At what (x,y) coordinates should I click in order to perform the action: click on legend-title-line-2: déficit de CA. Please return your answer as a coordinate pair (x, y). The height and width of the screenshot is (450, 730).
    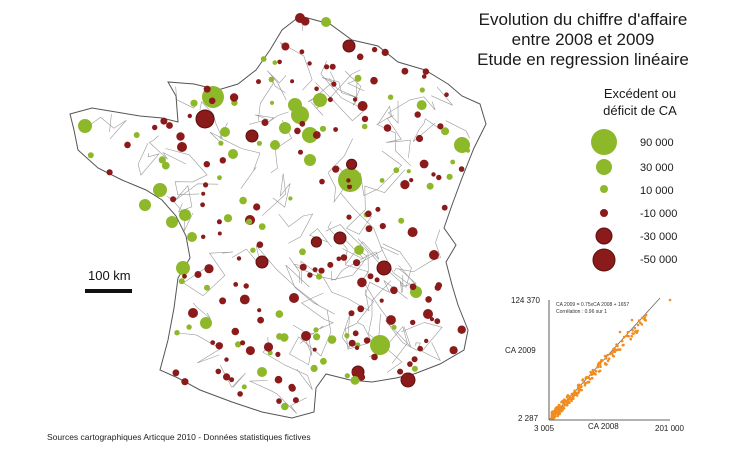
    Looking at the image, I should click on (640, 110).